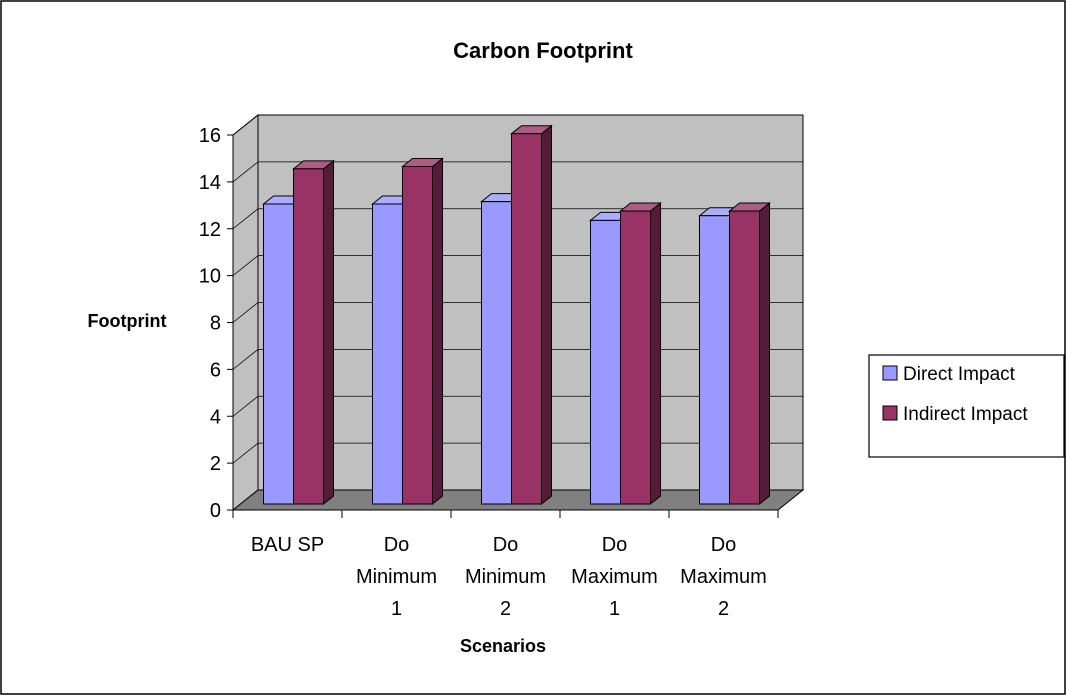 The image size is (1066, 695). Describe the element at coordinates (723, 577) in the screenshot. I see `x-tick-label-4-1: Maximum` at that location.